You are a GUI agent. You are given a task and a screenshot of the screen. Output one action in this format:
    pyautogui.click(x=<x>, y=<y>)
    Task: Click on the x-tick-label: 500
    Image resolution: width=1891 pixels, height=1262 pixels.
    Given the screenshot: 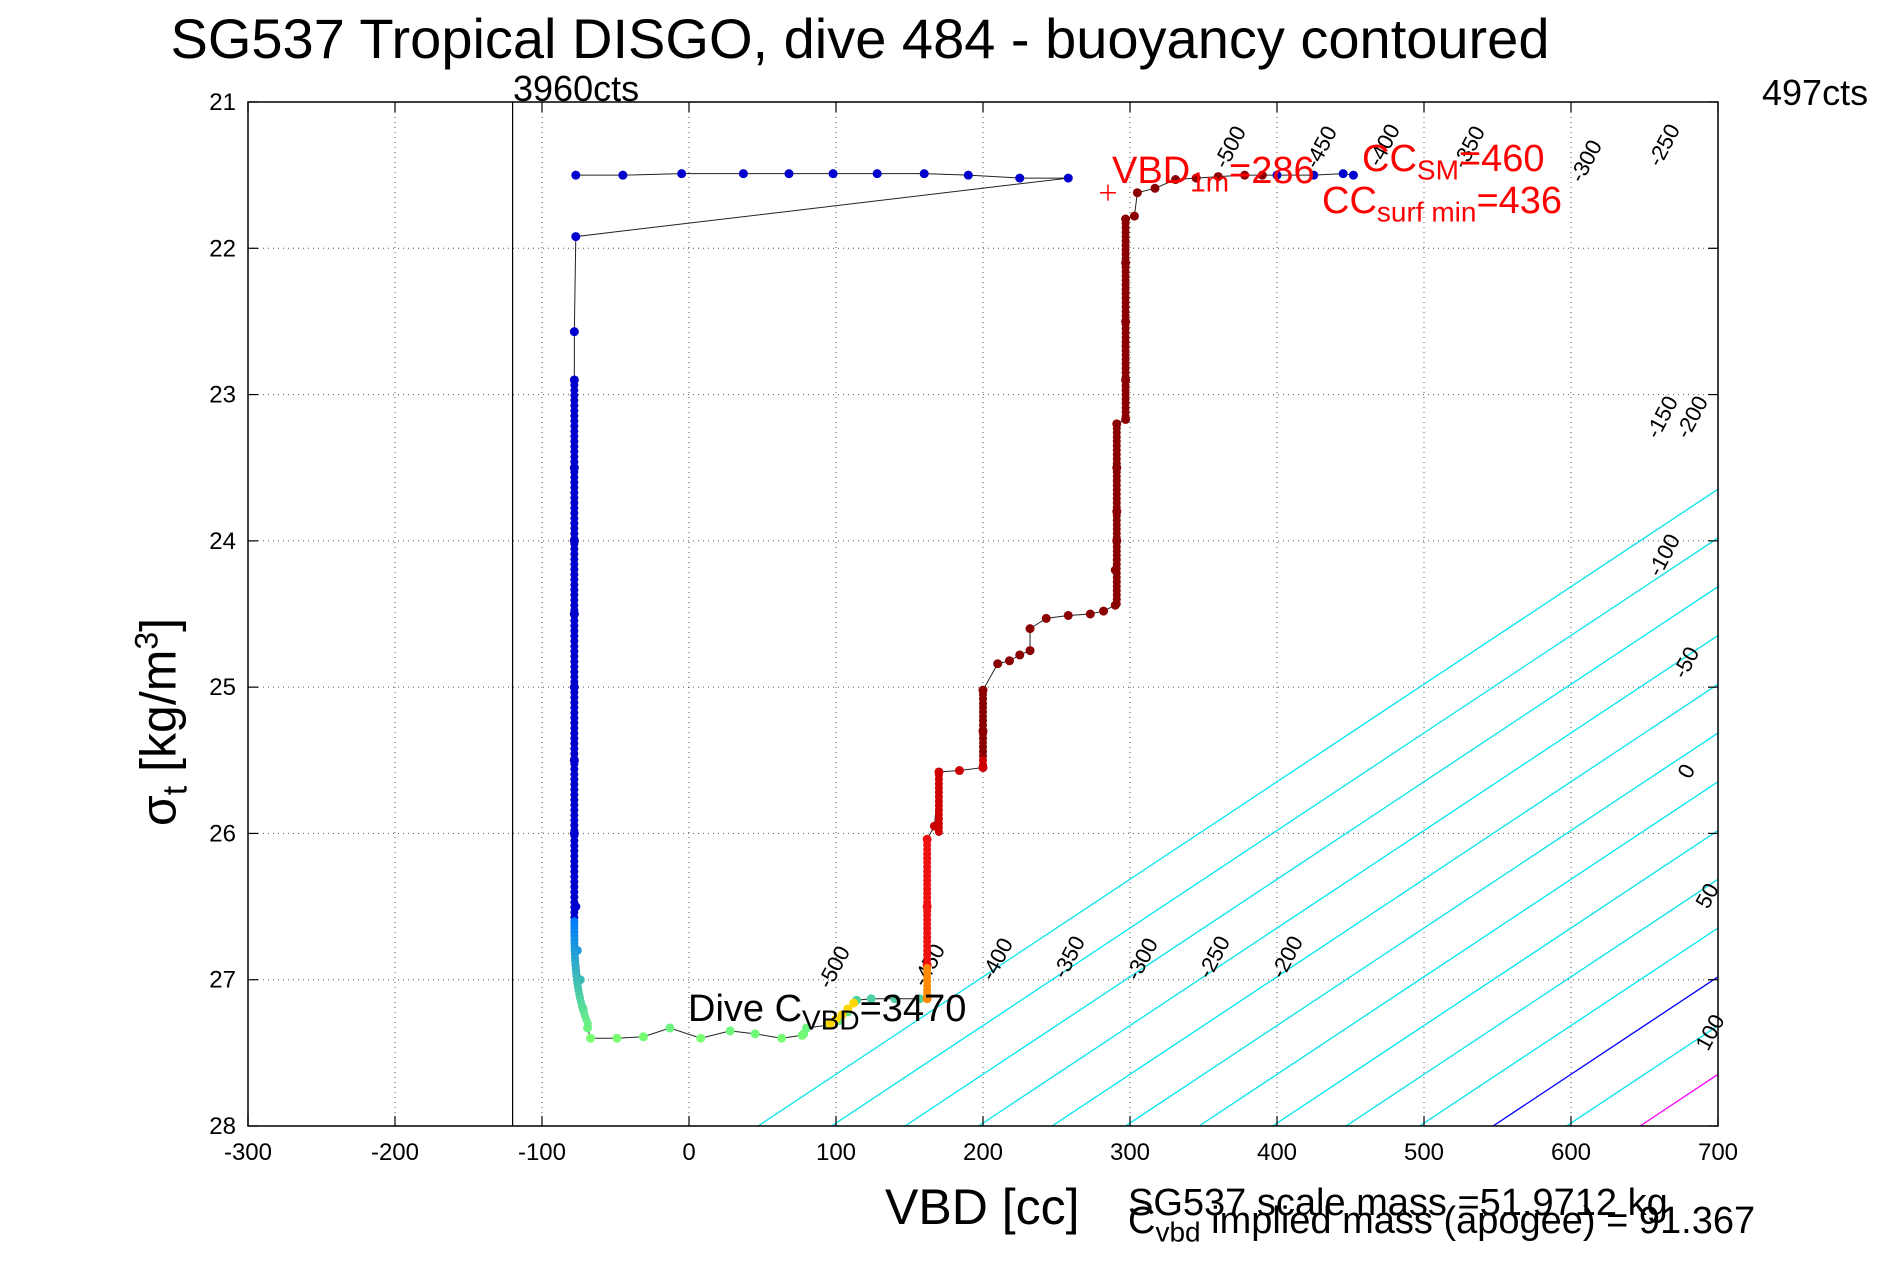 What is the action you would take?
    pyautogui.click(x=1424, y=1152)
    